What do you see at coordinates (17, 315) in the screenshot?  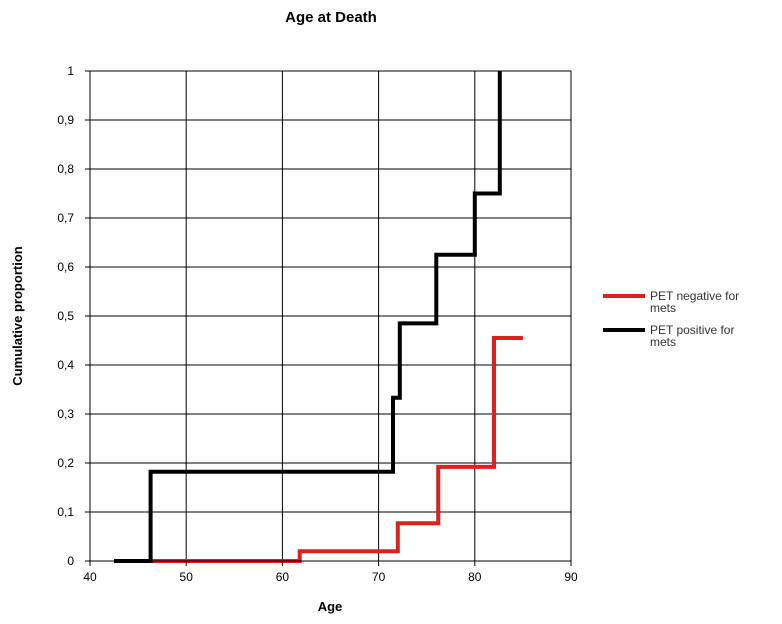 I see `y-axis-title: Cumulative proportion` at bounding box center [17, 315].